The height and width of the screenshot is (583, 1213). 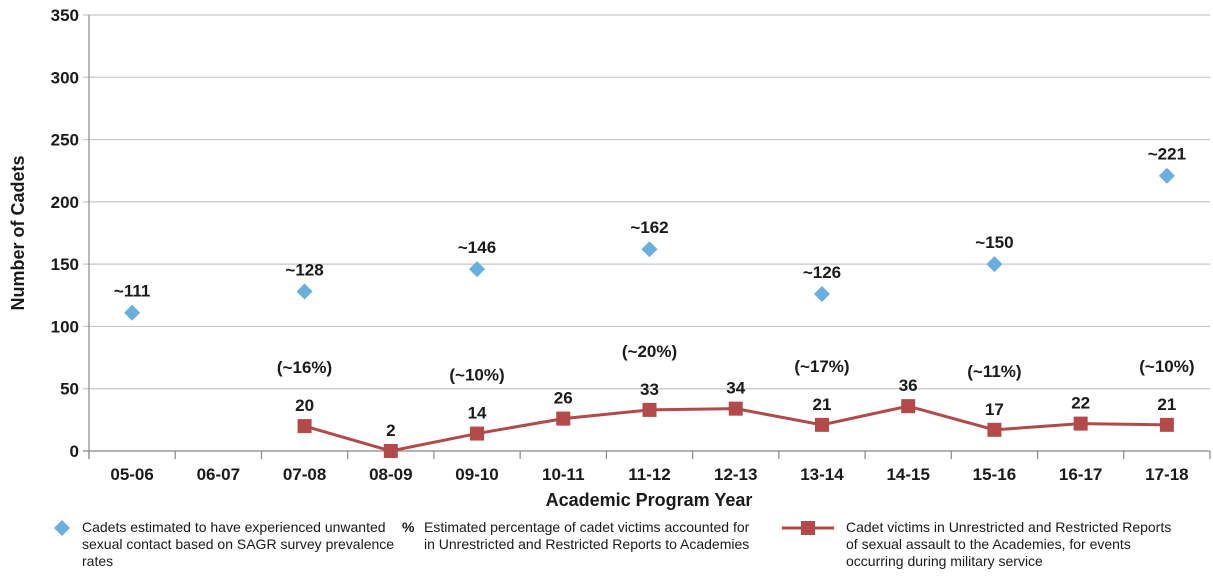 I want to click on y-tick-label: 350, so click(x=65, y=15).